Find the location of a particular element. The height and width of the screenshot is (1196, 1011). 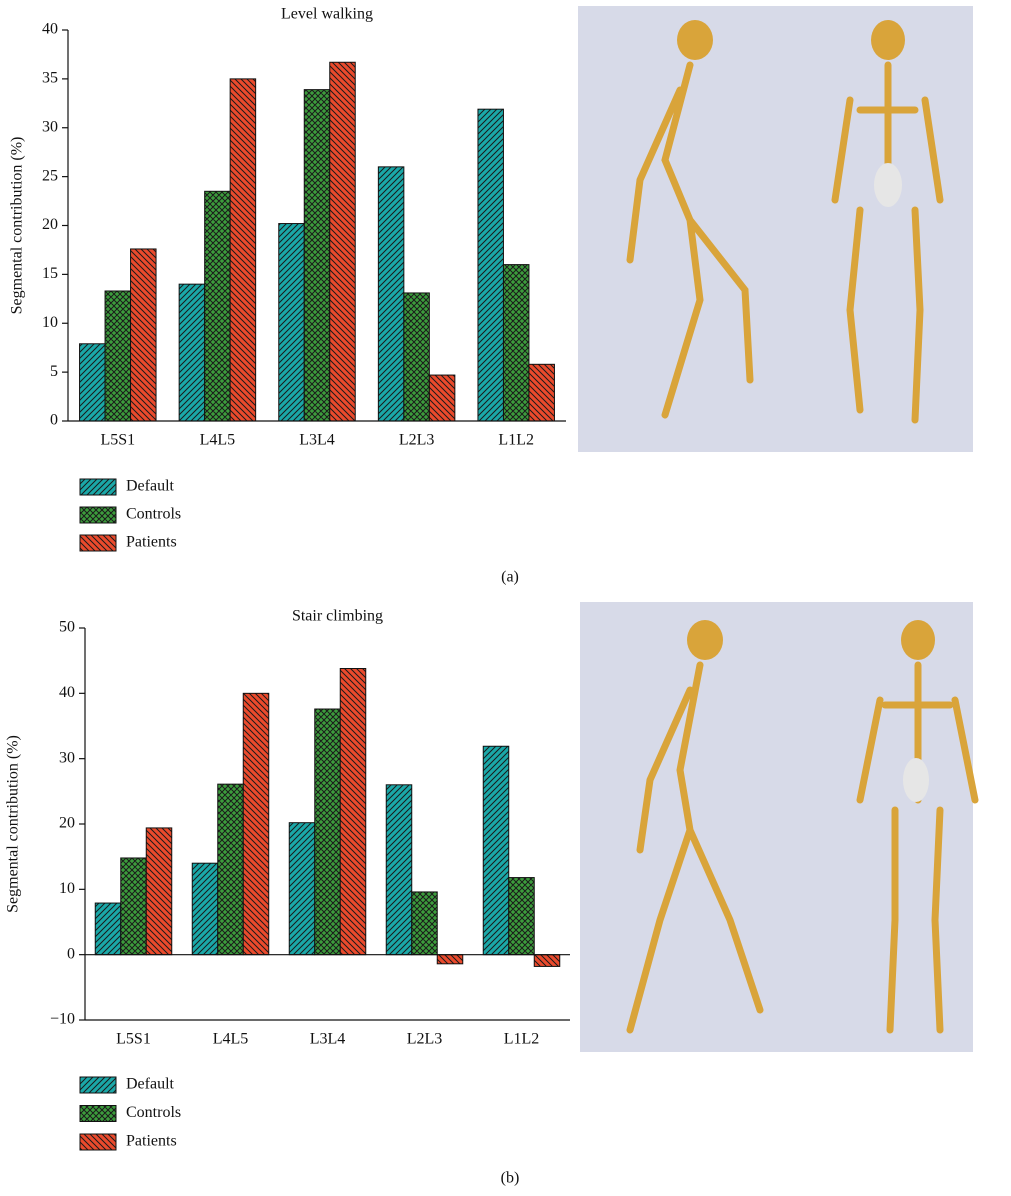

chart-title: Stair climbing is located at coordinates (337, 616).